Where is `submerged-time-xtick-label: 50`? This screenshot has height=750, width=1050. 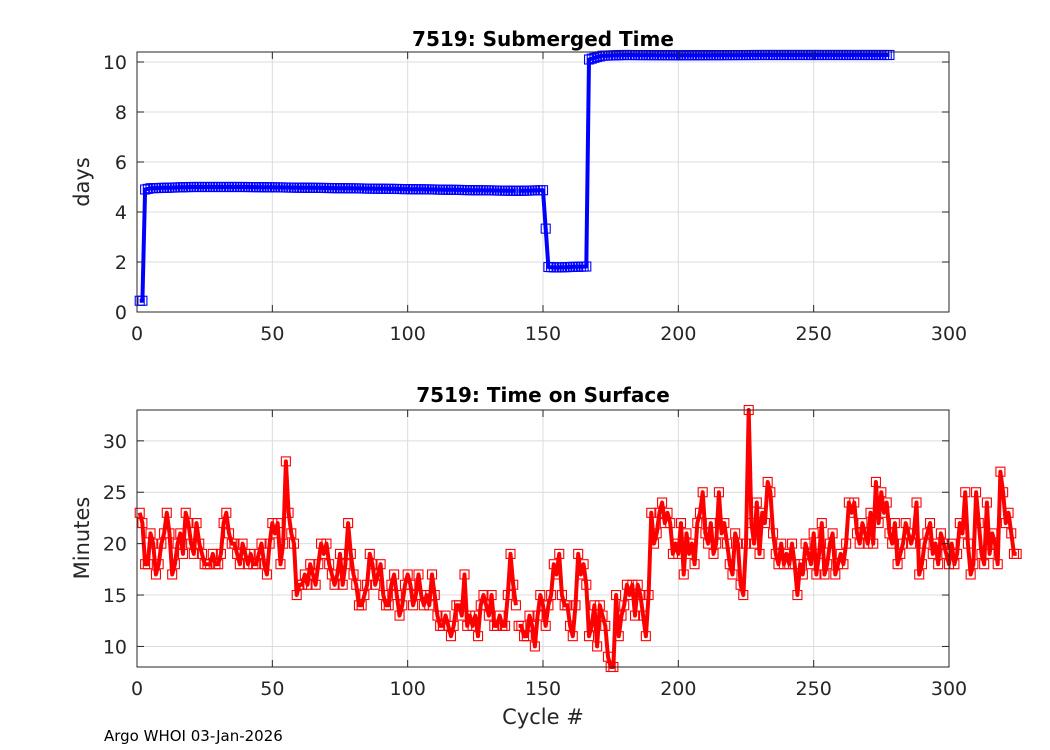 submerged-time-xtick-label: 50 is located at coordinates (272, 334).